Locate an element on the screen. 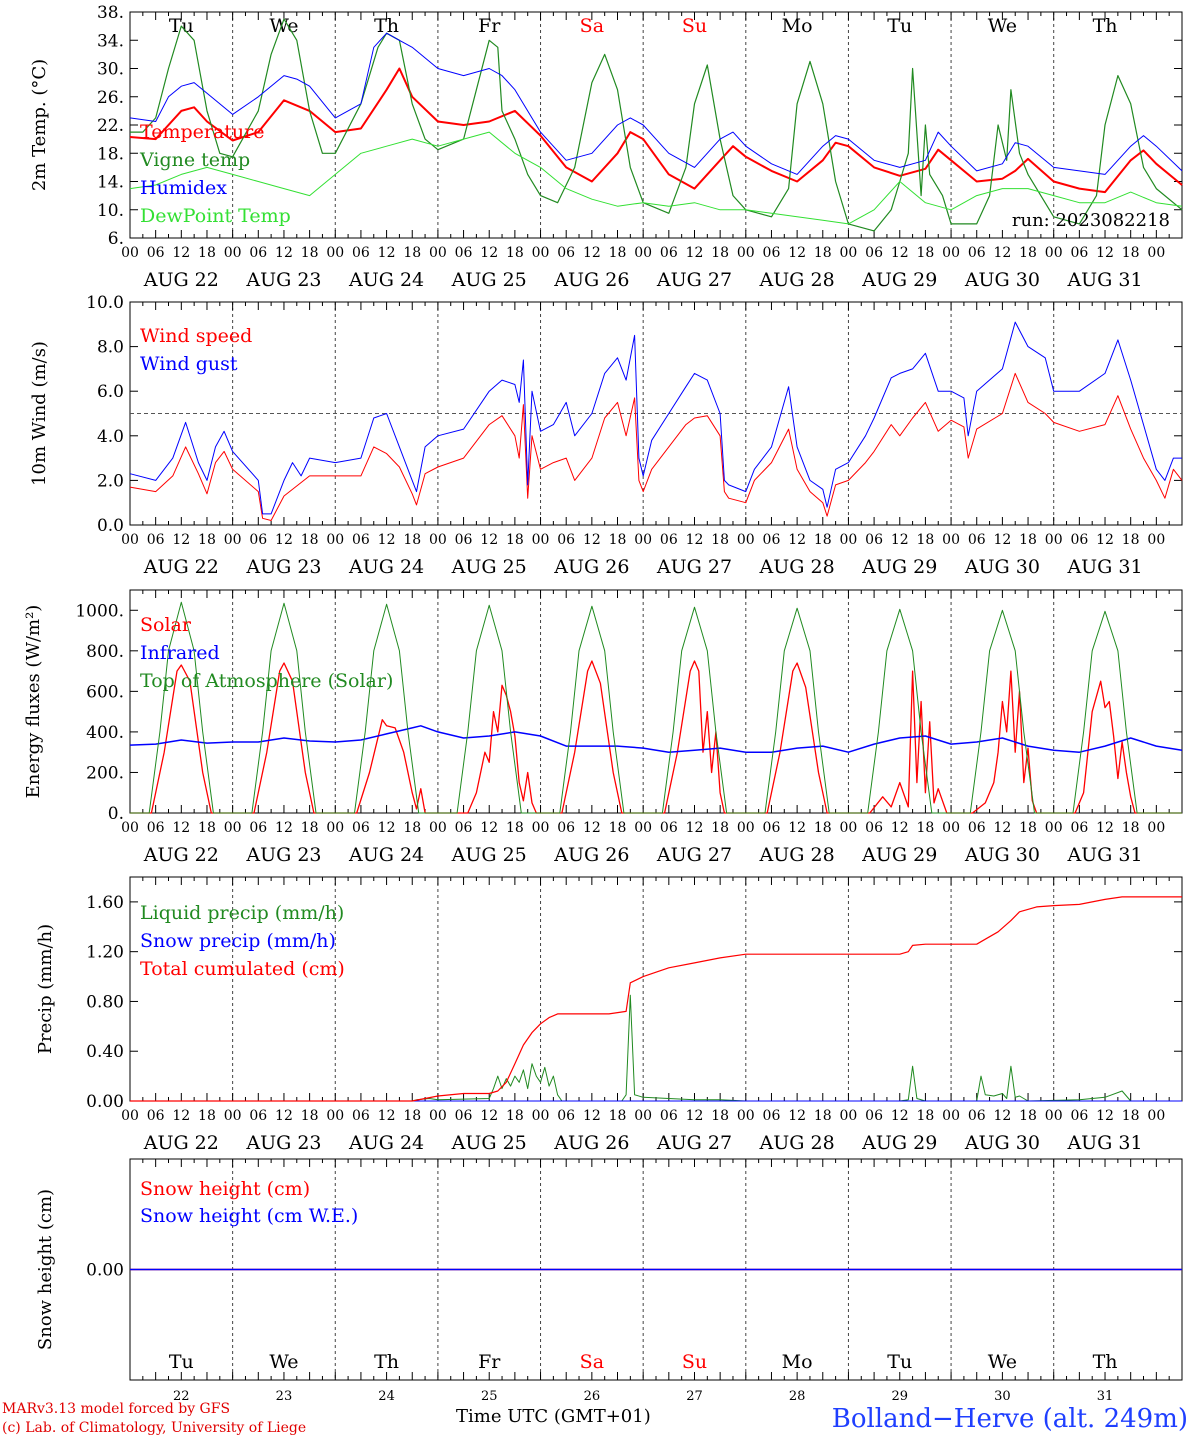 The width and height of the screenshot is (1194, 1440). y-tick-label: 0.00 is located at coordinates (105, 1271).